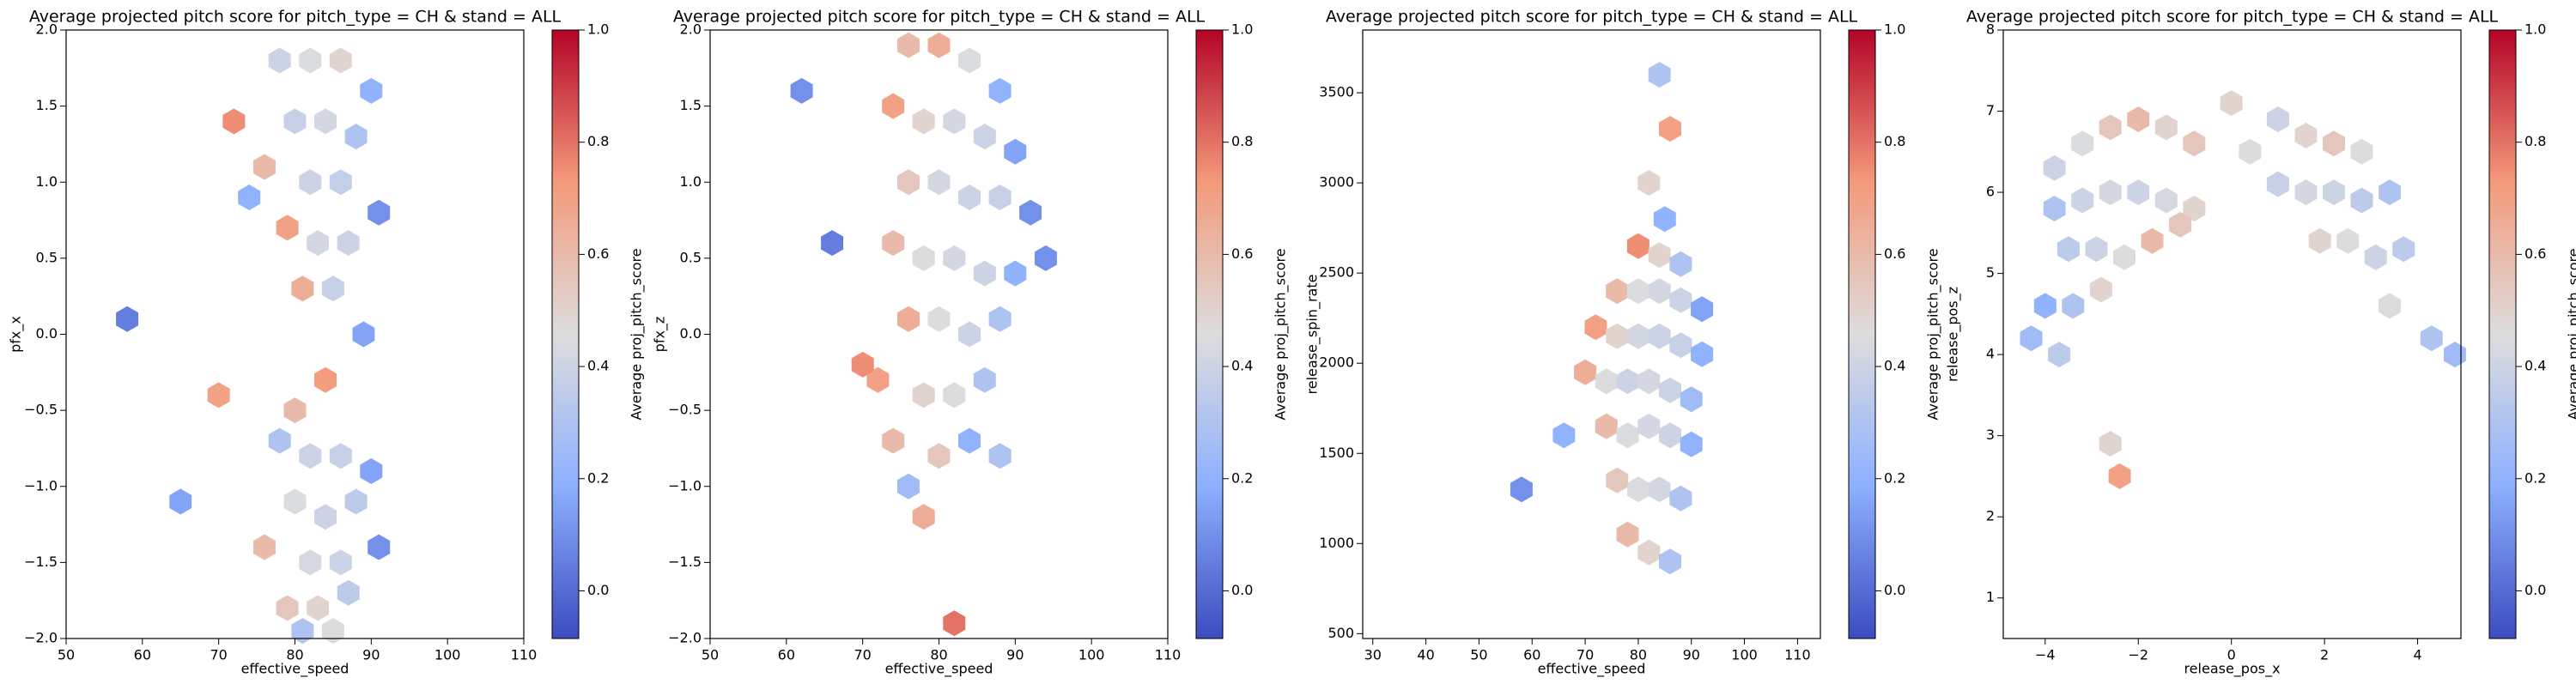 The image size is (2576, 690). I want to click on y-tick-label: −0.5, so click(685, 410).